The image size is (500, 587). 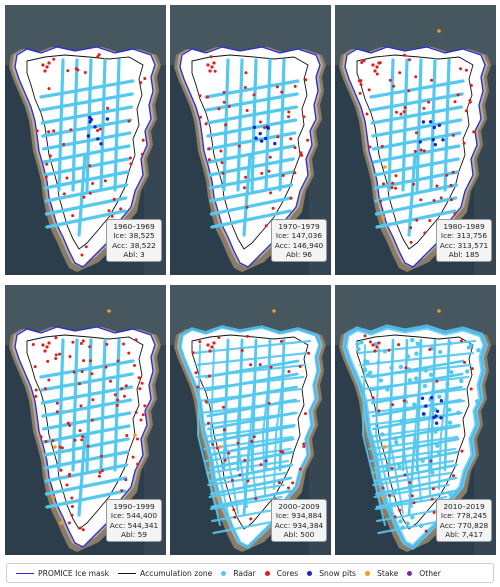 What do you see at coordinates (464, 254) in the screenshot?
I see `stats-abl: Abl: 185` at bounding box center [464, 254].